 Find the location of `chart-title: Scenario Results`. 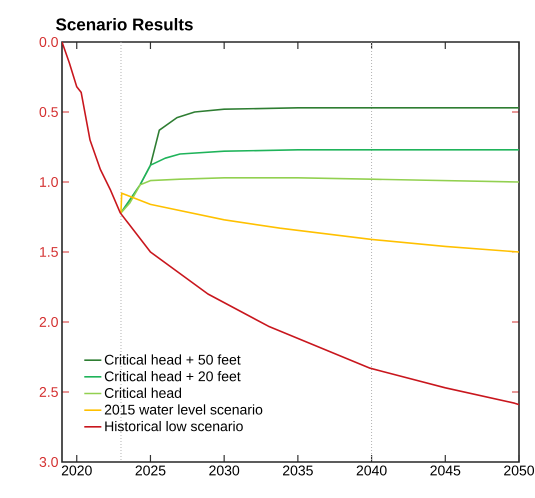

chart-title: Scenario Results is located at coordinates (124, 24).